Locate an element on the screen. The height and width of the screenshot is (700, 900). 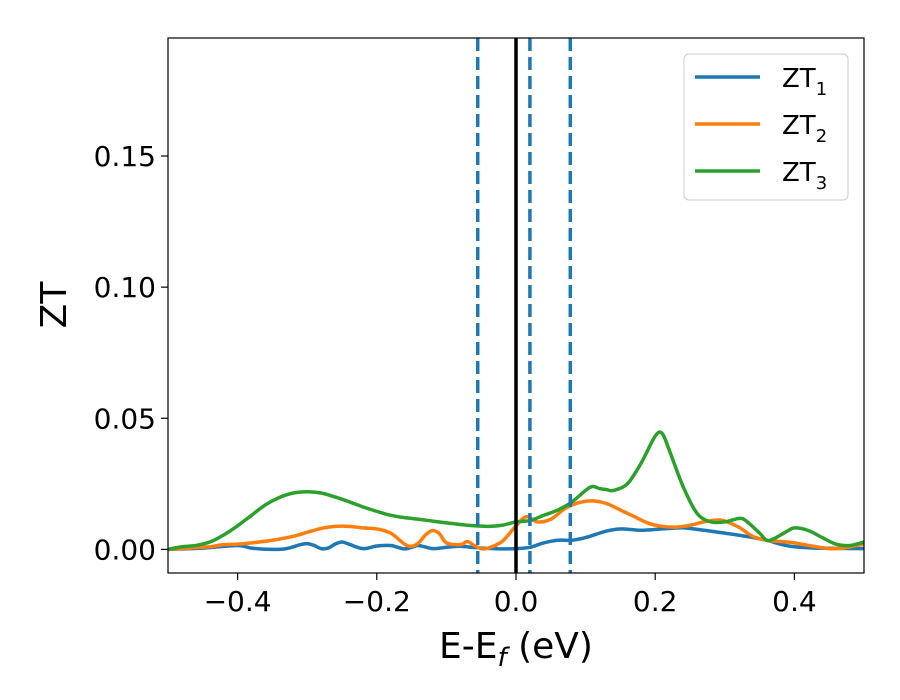
y-tick-label: 0.15 is located at coordinates (125, 156).